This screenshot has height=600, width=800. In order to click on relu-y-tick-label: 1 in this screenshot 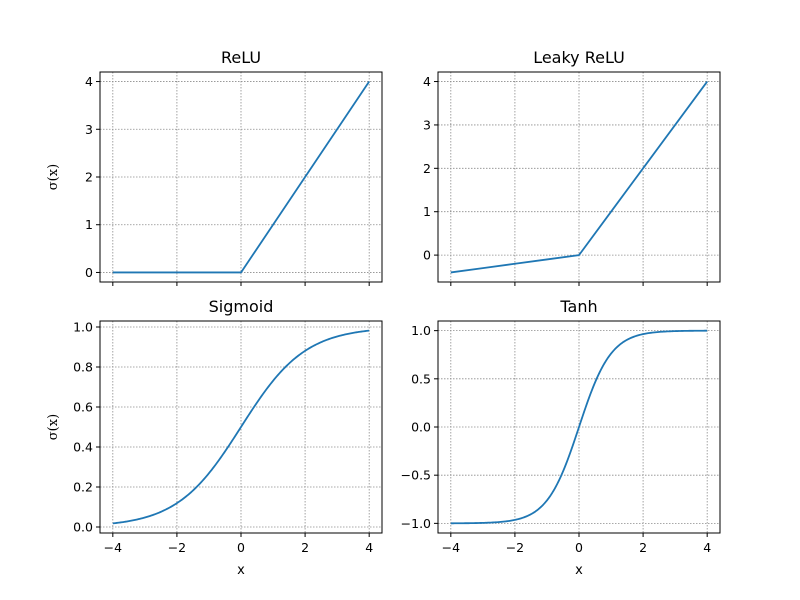, I will do `click(89, 224)`.